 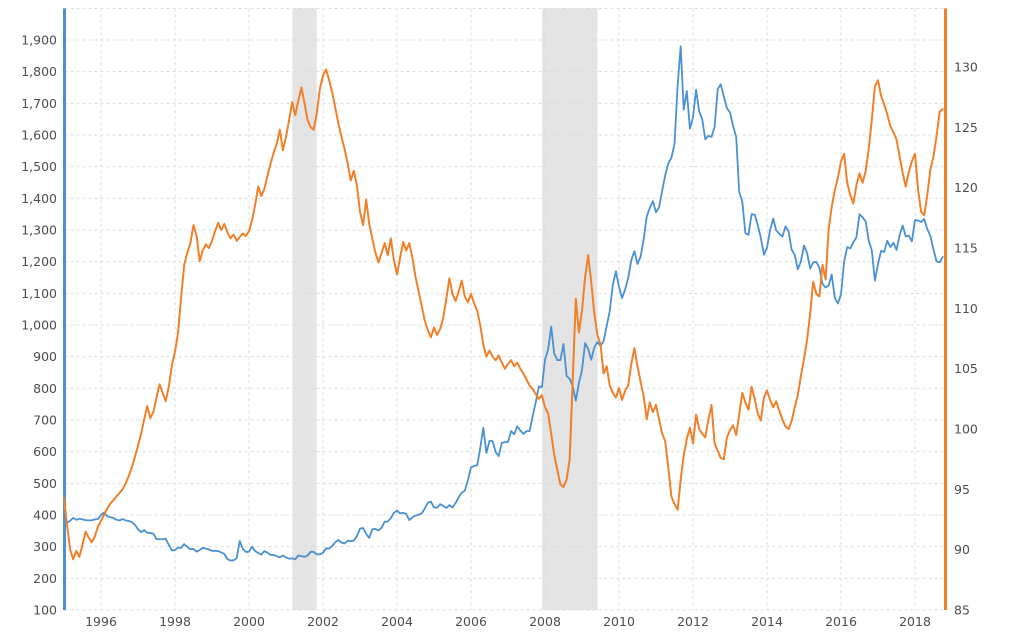 What do you see at coordinates (841, 621) in the screenshot?
I see `x-tick-label: 2016` at bounding box center [841, 621].